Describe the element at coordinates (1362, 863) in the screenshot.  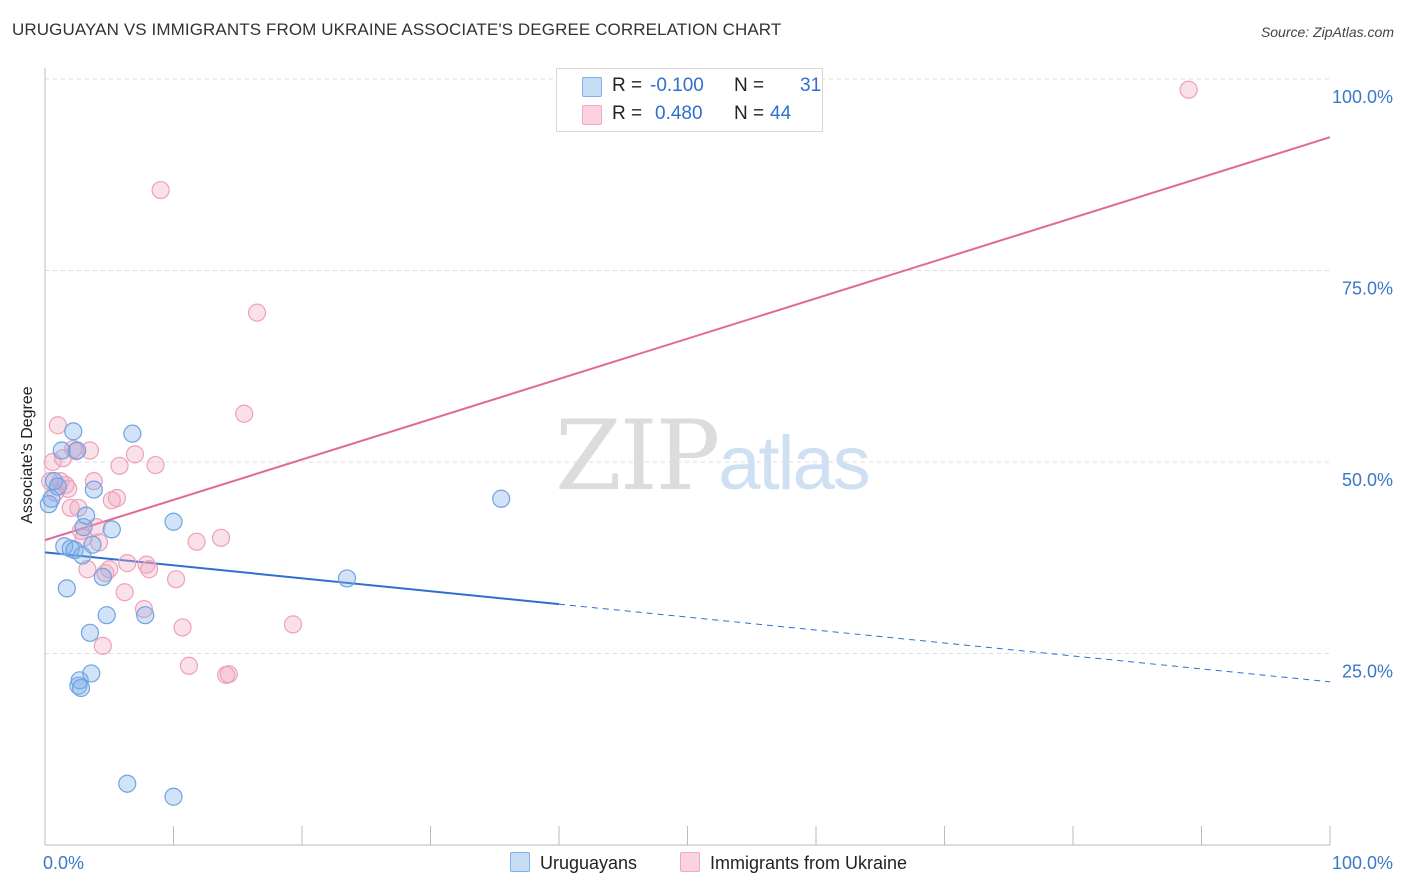
I see `x-tick-label: 100.0%` at that location.